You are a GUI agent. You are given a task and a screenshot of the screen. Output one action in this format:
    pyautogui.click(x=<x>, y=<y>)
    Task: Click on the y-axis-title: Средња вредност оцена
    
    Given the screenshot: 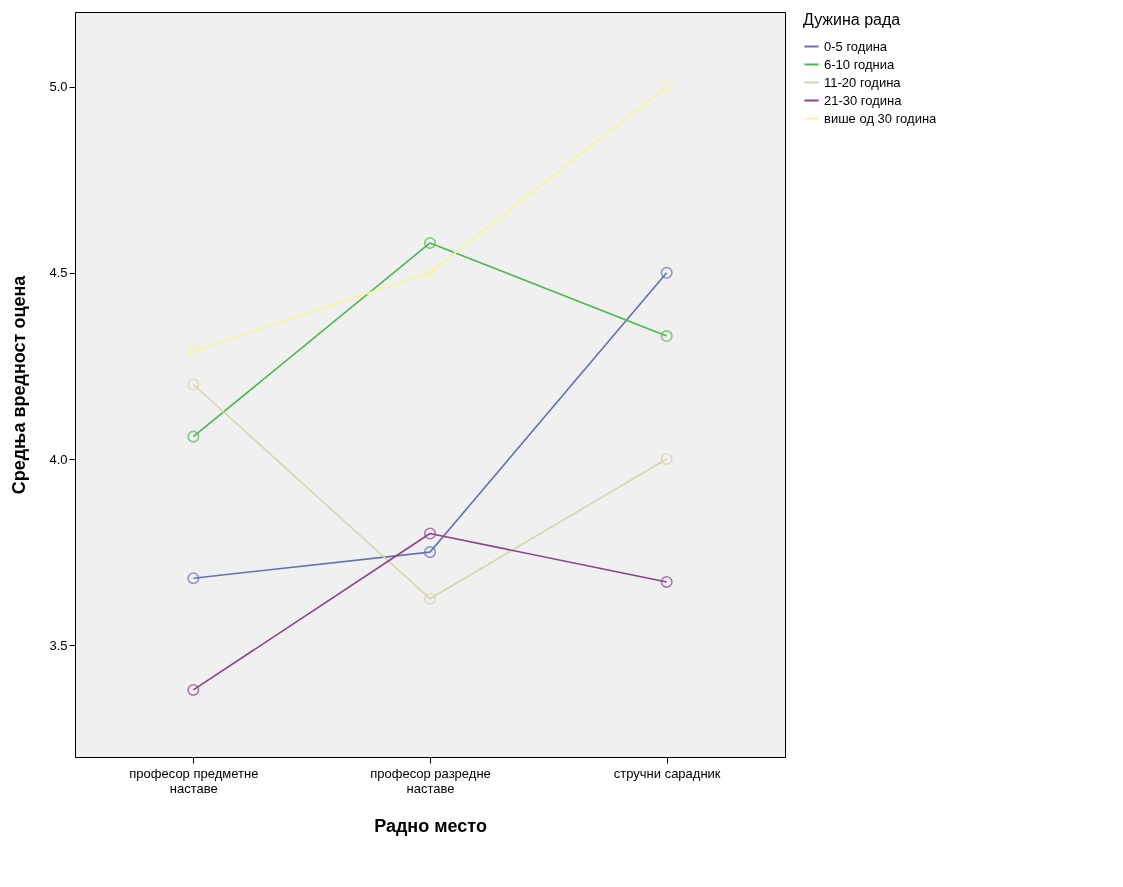 What is the action you would take?
    pyautogui.click(x=19, y=384)
    